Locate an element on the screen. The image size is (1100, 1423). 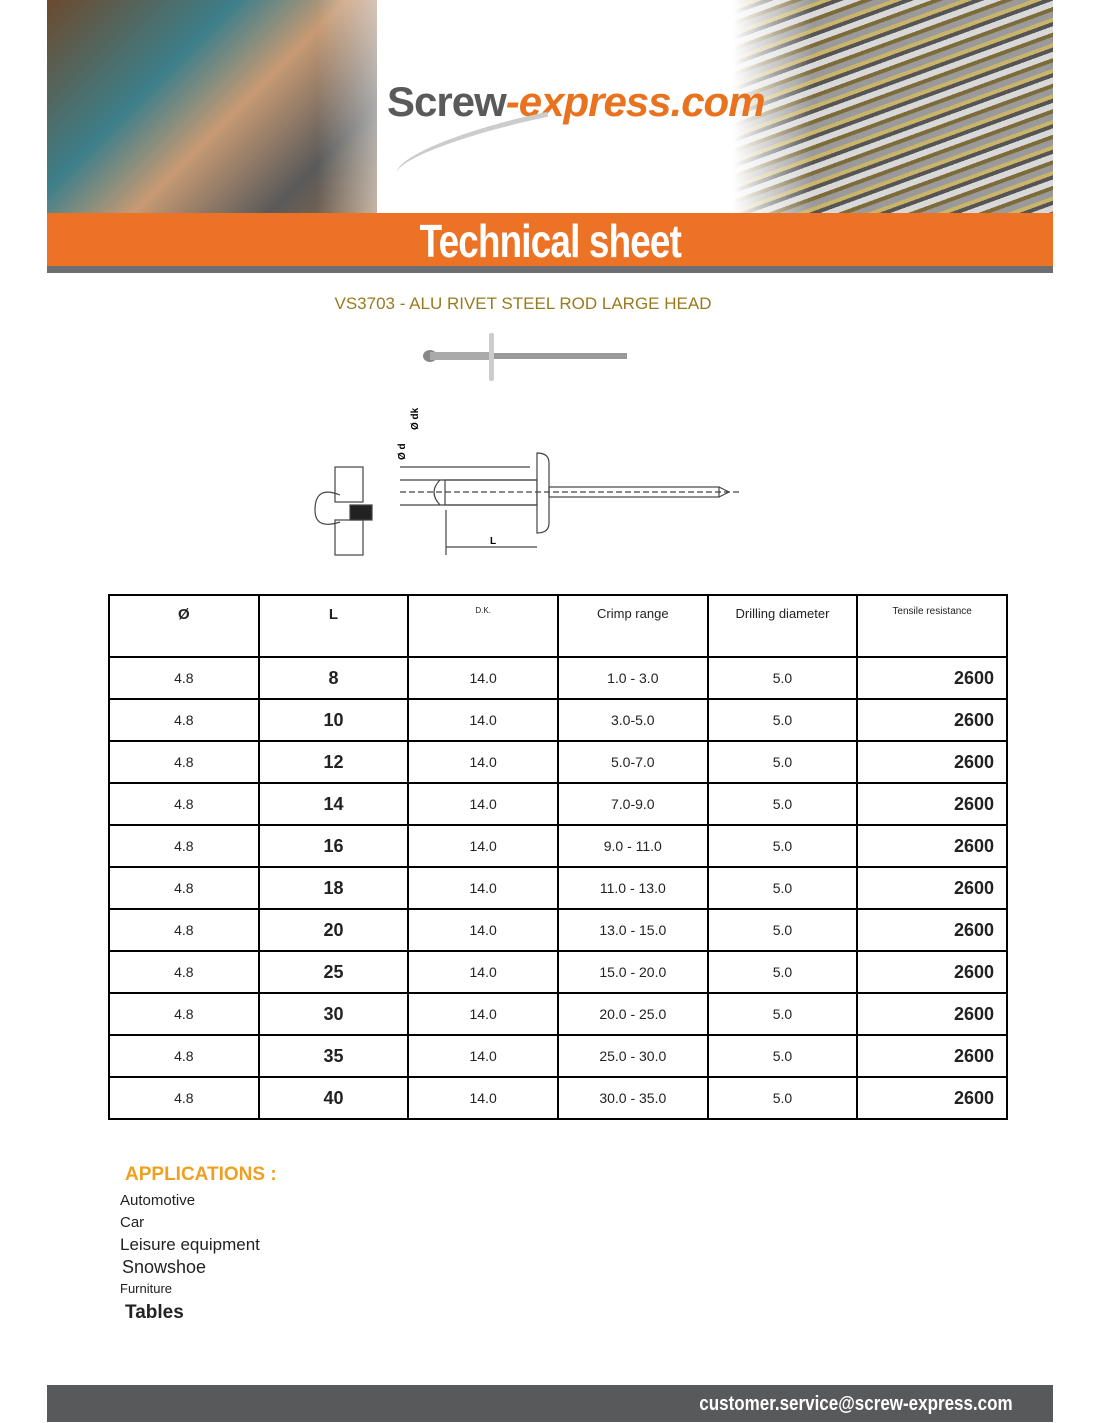
header-banner: Screw-express.com is located at coordinates (550, 106).